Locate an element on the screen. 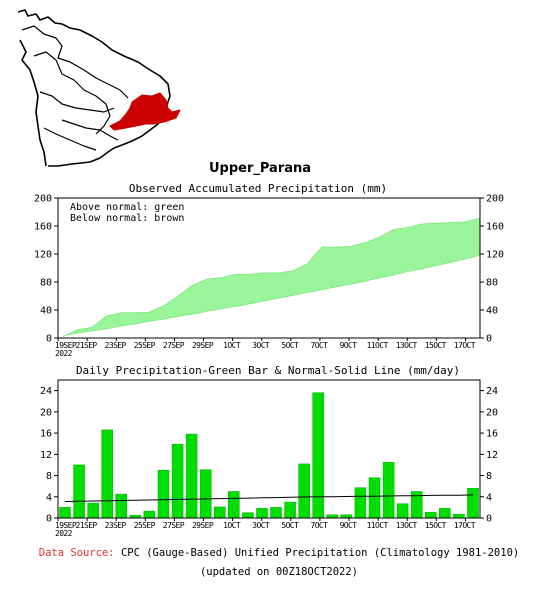 The image size is (558, 598). accumulated-xtick-label-9: 7OCT is located at coordinates (319, 345).